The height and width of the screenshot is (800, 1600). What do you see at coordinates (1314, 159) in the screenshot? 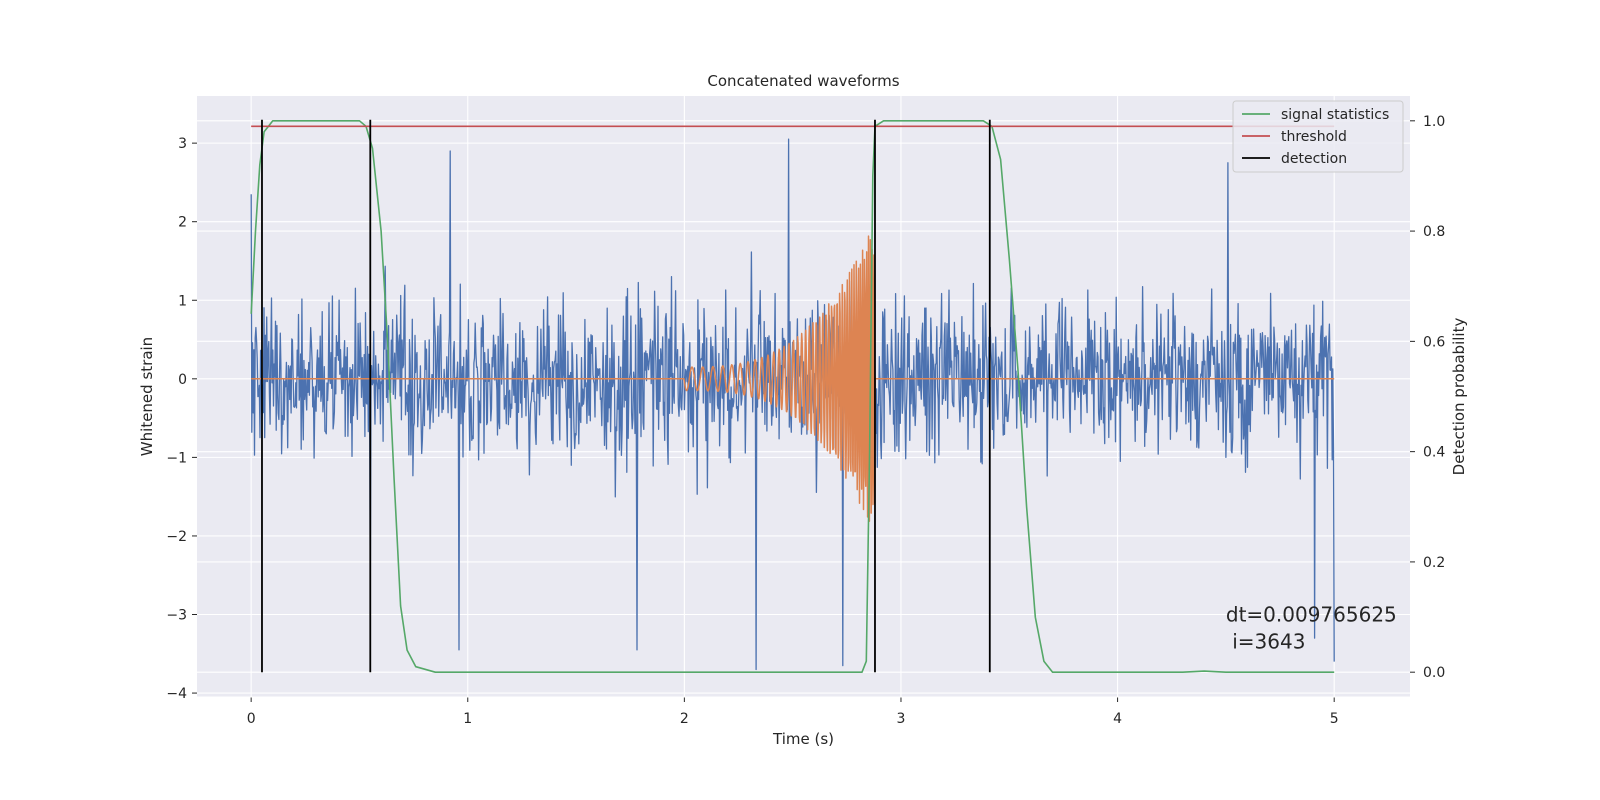
I see `legend-label-detection: detection` at bounding box center [1314, 159].